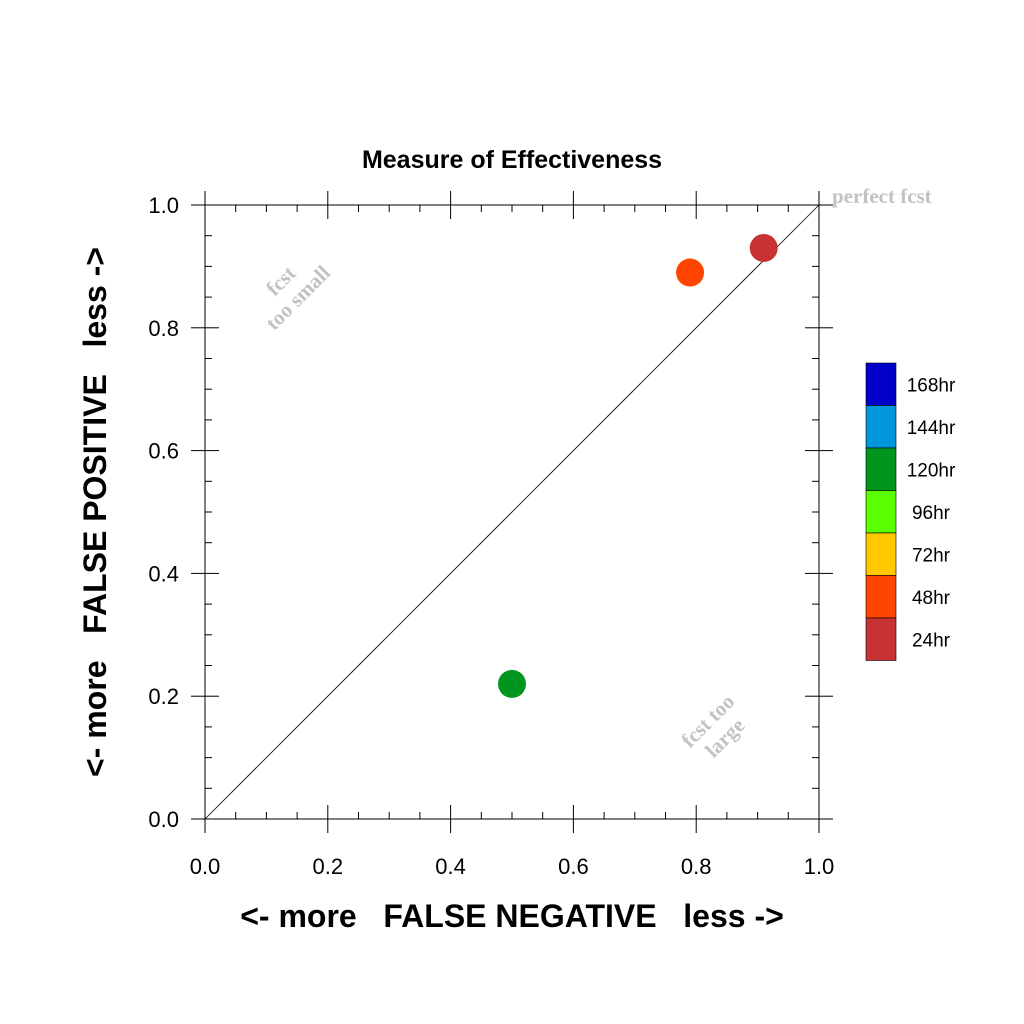 This screenshot has width=1024, height=1024. I want to click on legend-swatch-72hr, so click(881, 554).